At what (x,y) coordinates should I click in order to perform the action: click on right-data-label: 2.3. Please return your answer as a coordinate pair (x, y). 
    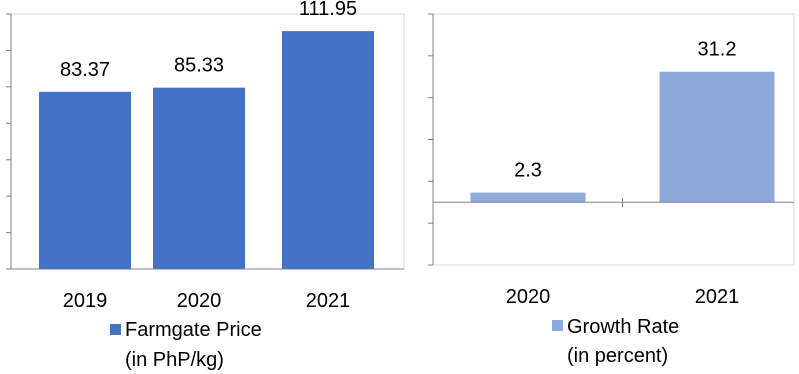
    Looking at the image, I should click on (528, 171).